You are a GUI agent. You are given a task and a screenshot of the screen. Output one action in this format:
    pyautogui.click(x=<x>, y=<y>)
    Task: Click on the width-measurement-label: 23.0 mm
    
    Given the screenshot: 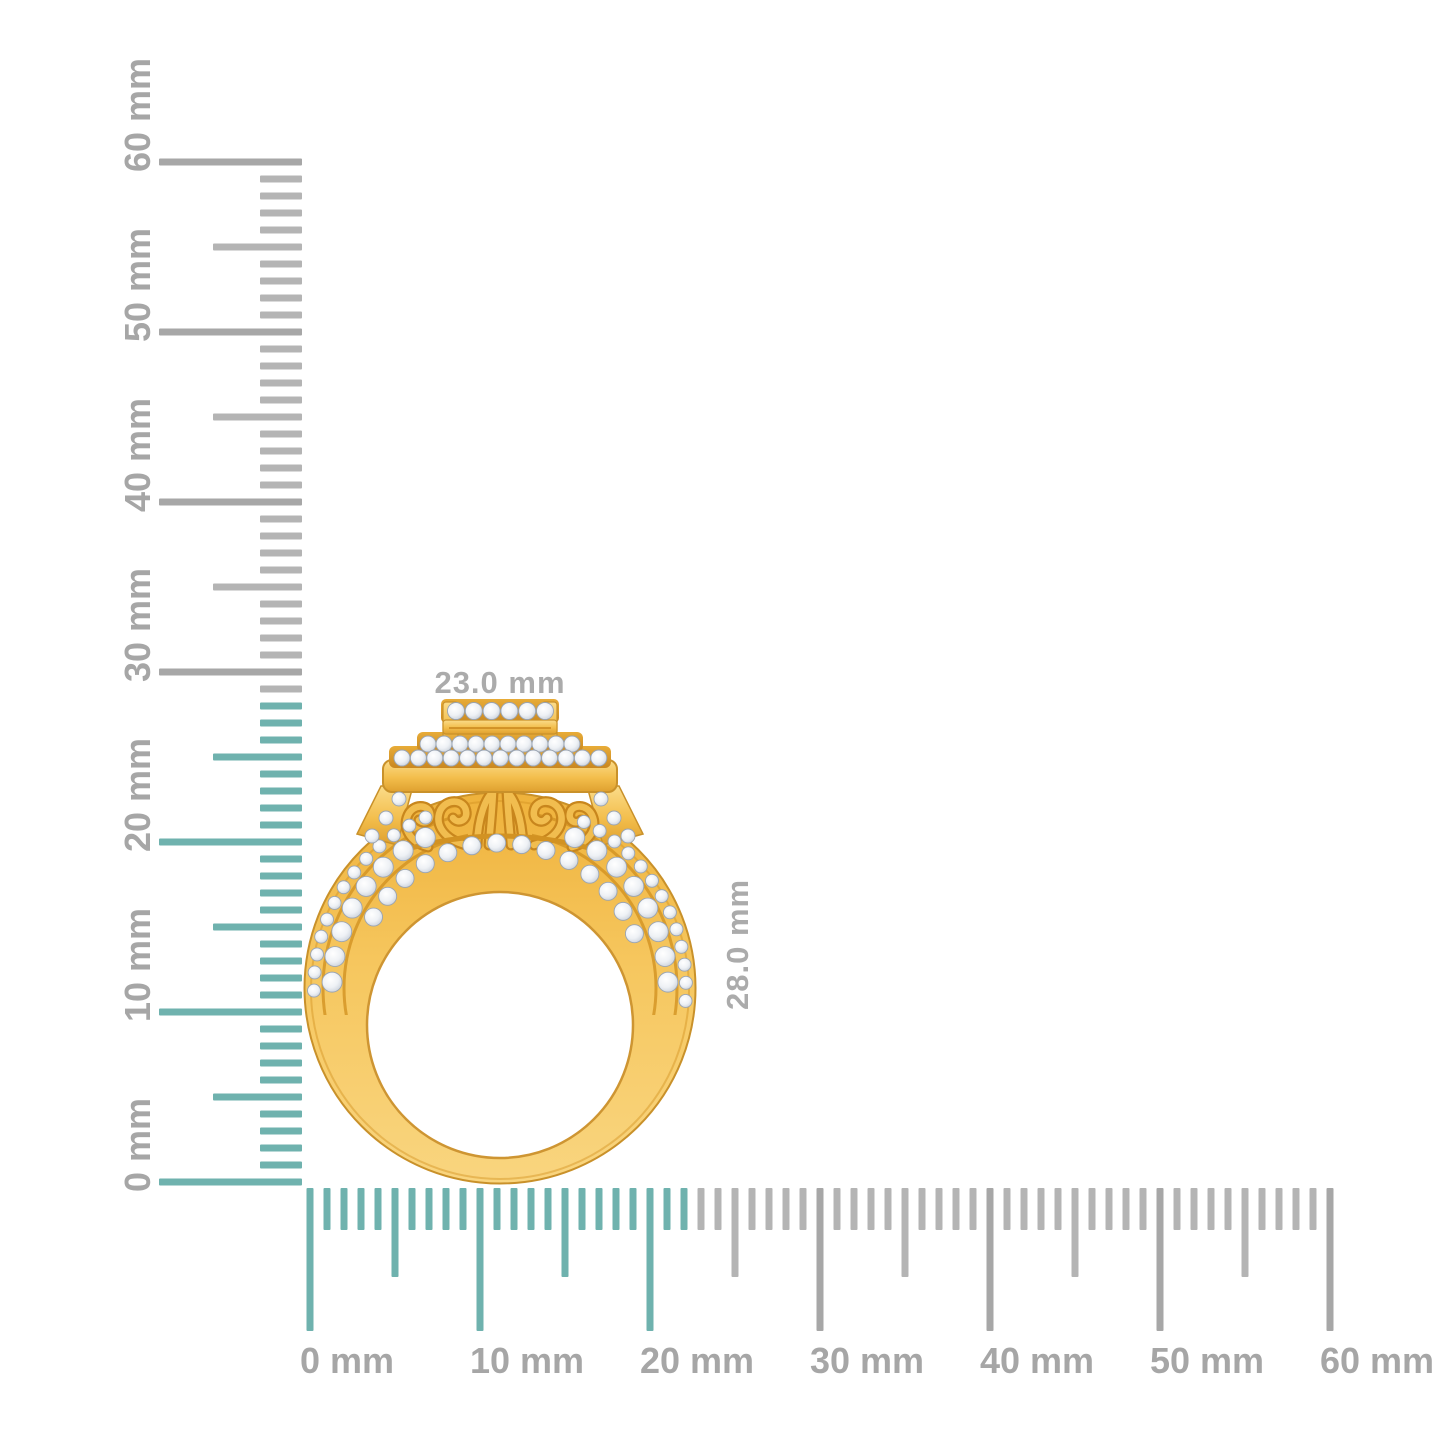 What is the action you would take?
    pyautogui.click(x=499, y=682)
    